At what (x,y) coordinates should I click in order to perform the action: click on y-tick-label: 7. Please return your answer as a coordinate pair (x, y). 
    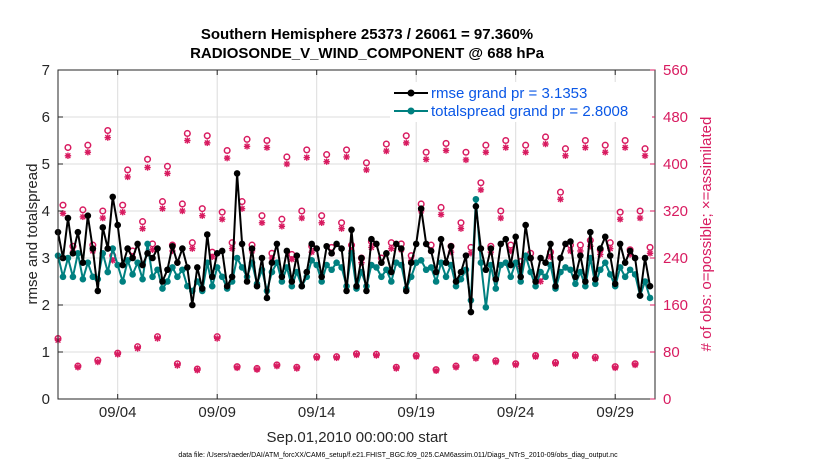
    Looking at the image, I should click on (46, 70).